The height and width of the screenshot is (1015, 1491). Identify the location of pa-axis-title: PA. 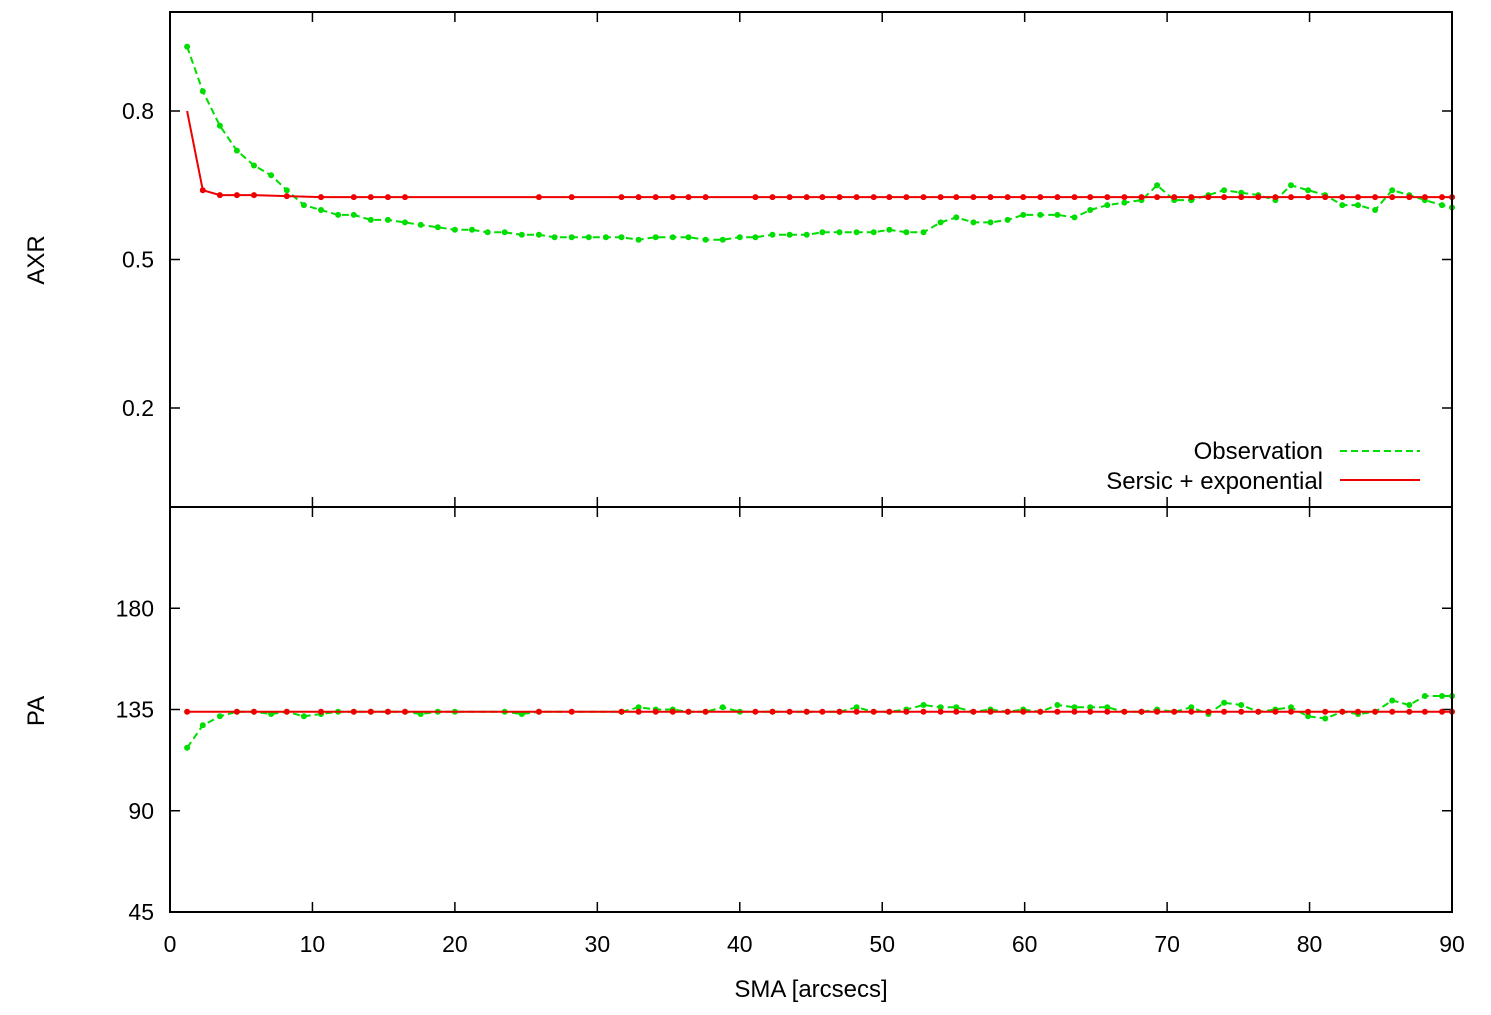
(36, 711).